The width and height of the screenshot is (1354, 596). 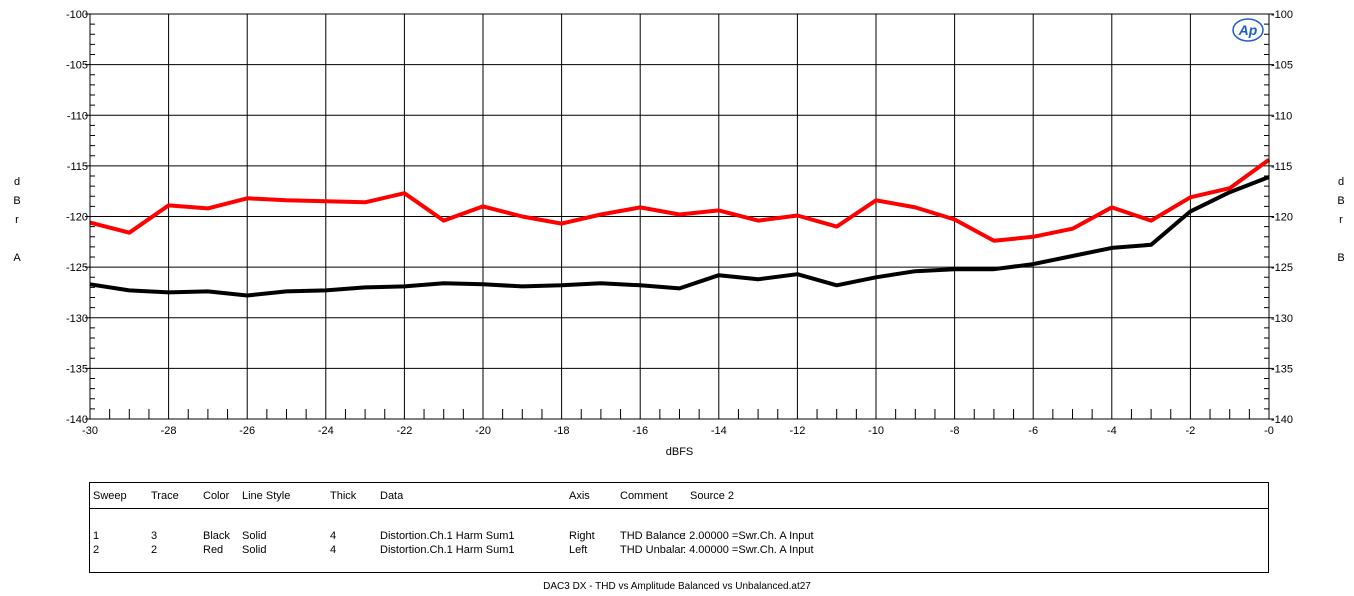 What do you see at coordinates (216, 536) in the screenshot?
I see `legend-row1-color: Black` at bounding box center [216, 536].